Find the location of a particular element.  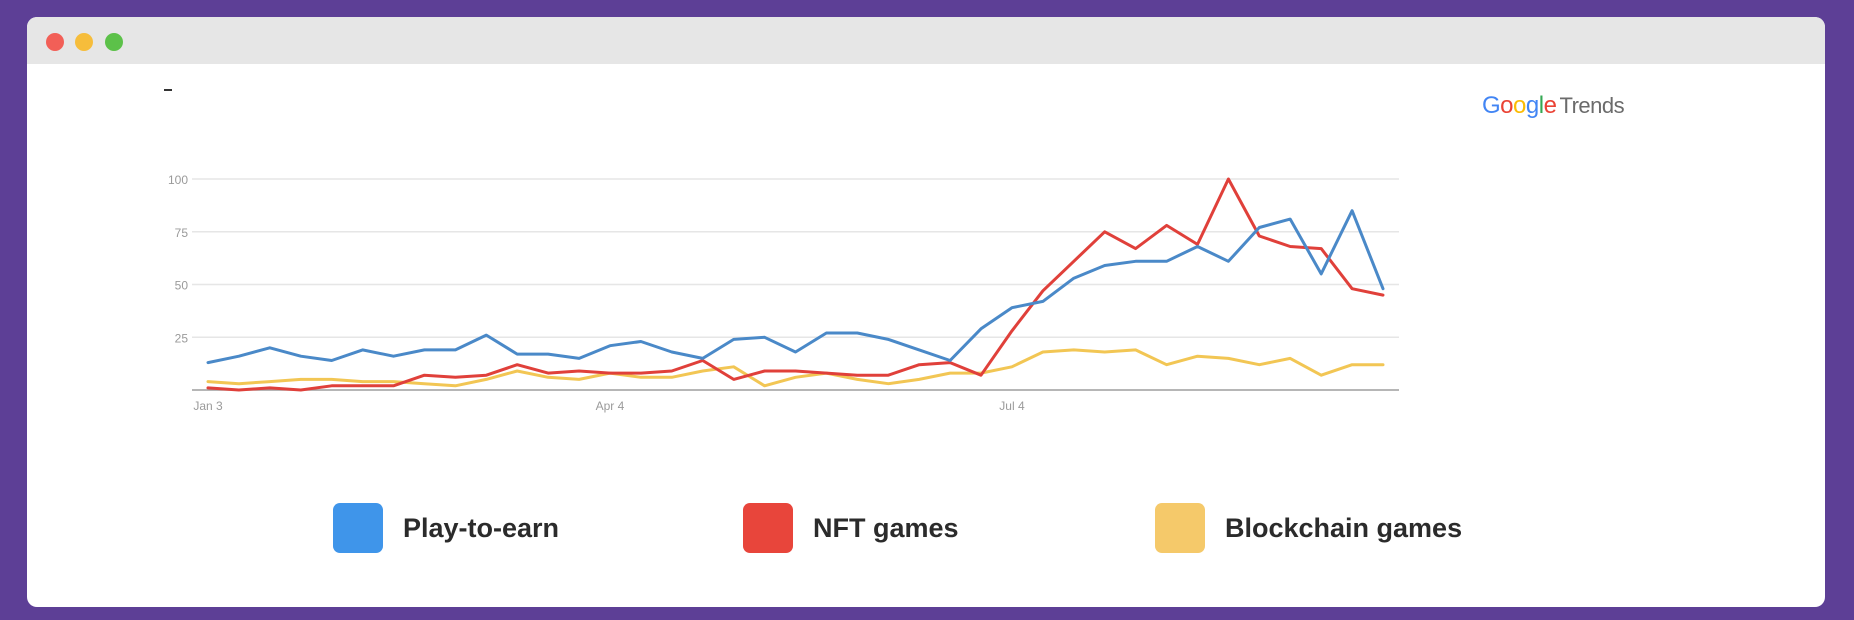

x-tick-label: Jan 3 is located at coordinates (208, 406).